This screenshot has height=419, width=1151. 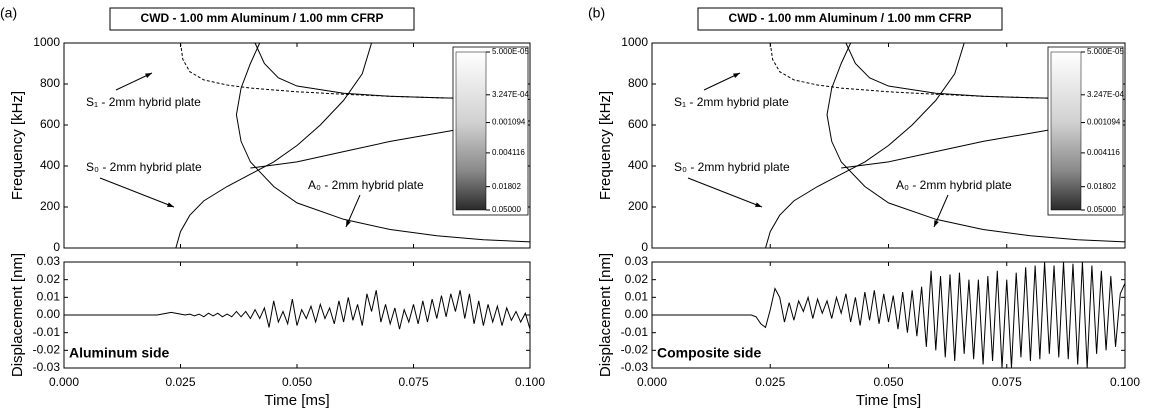 What do you see at coordinates (709, 353) in the screenshot?
I see `inset-label: Composite side` at bounding box center [709, 353].